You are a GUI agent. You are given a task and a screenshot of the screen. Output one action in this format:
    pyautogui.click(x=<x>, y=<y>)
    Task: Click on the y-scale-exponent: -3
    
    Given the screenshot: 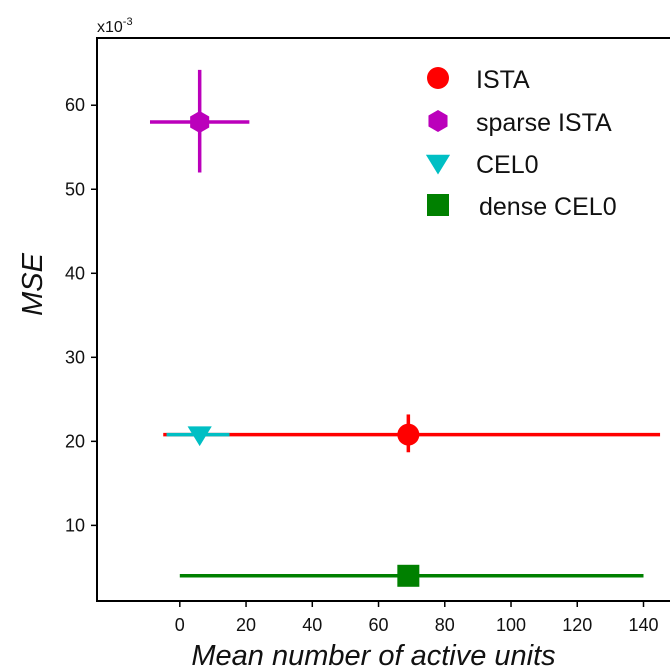 What is the action you would take?
    pyautogui.click(x=128, y=22)
    